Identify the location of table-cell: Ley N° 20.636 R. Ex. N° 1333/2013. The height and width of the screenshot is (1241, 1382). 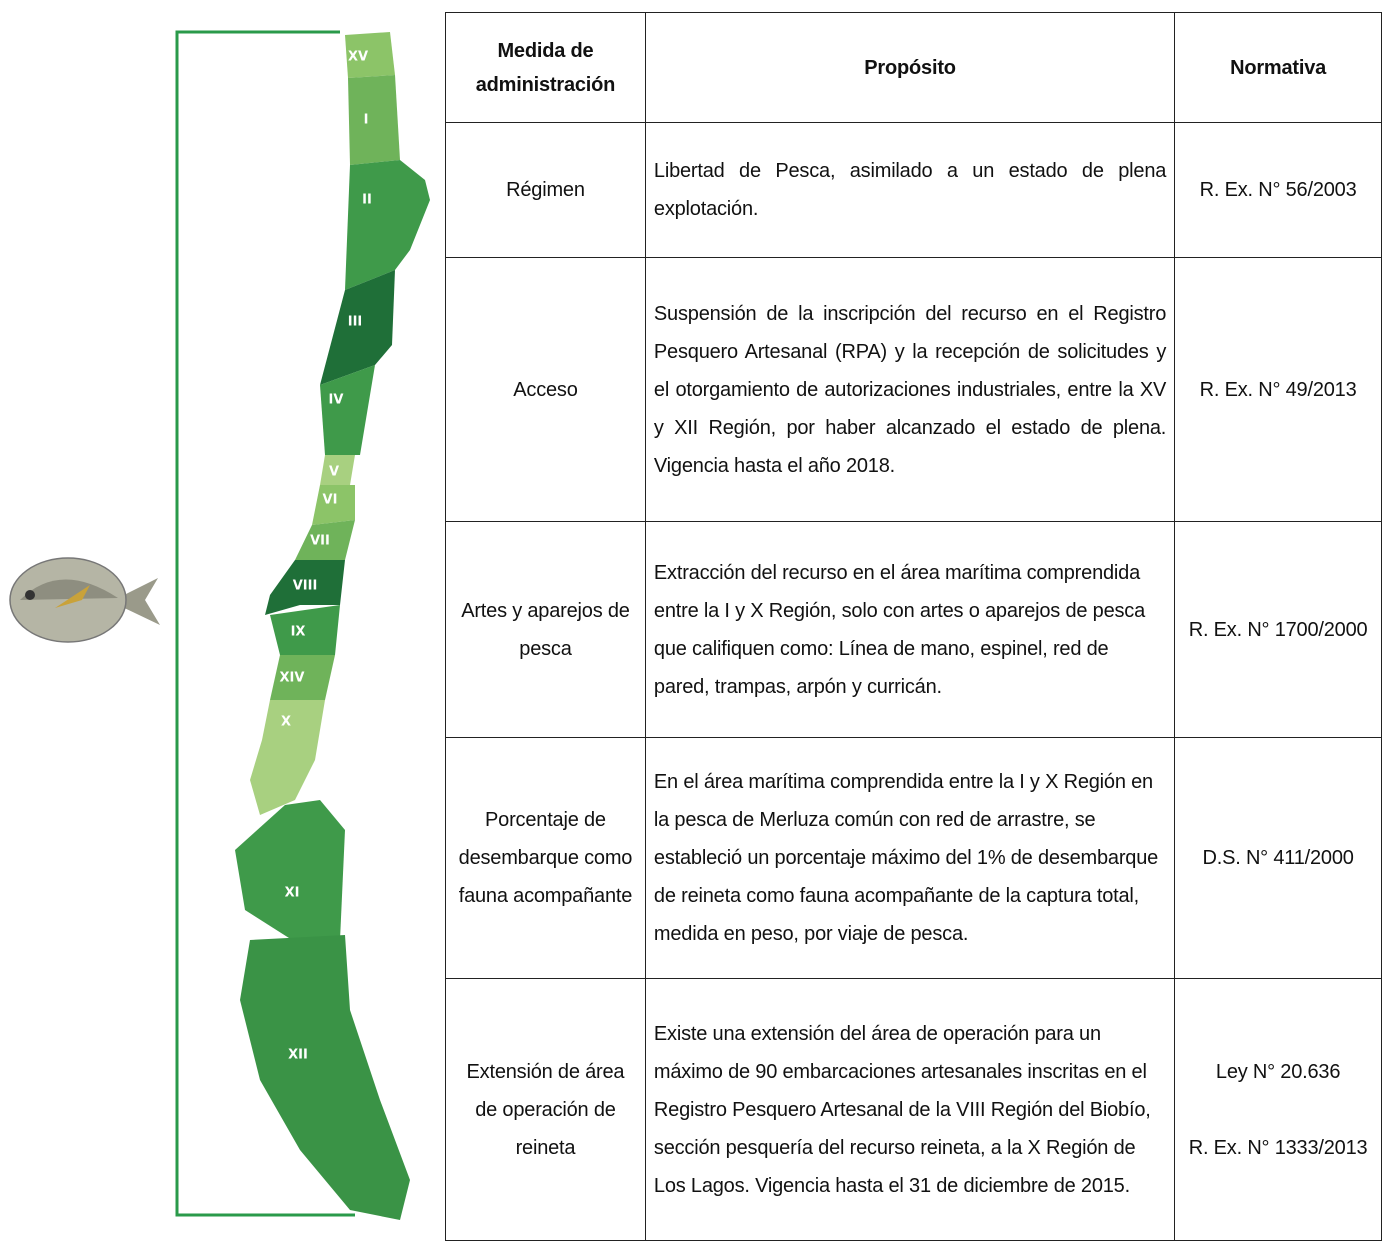
(1278, 1109).